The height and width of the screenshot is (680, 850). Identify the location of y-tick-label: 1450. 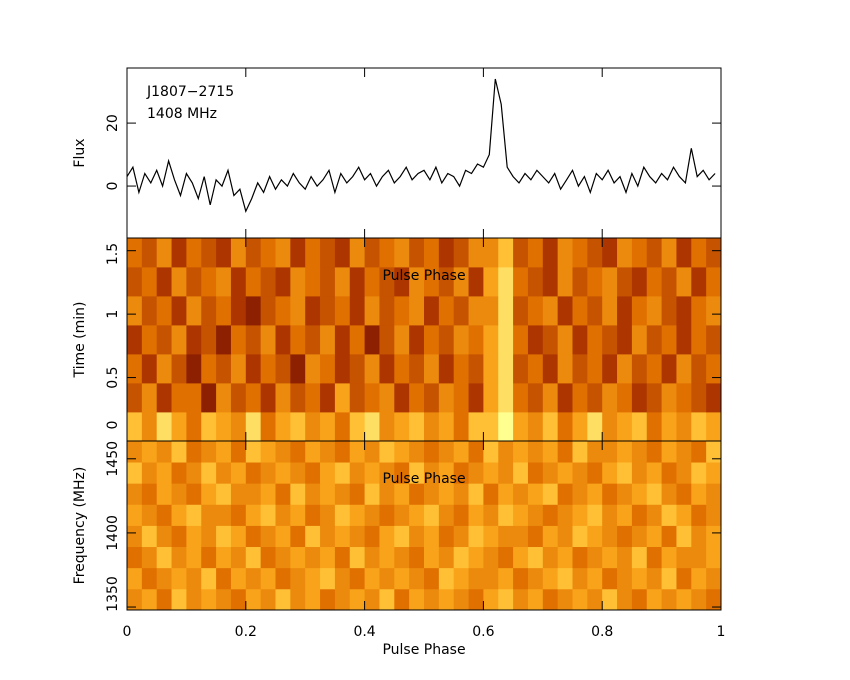
(113, 459).